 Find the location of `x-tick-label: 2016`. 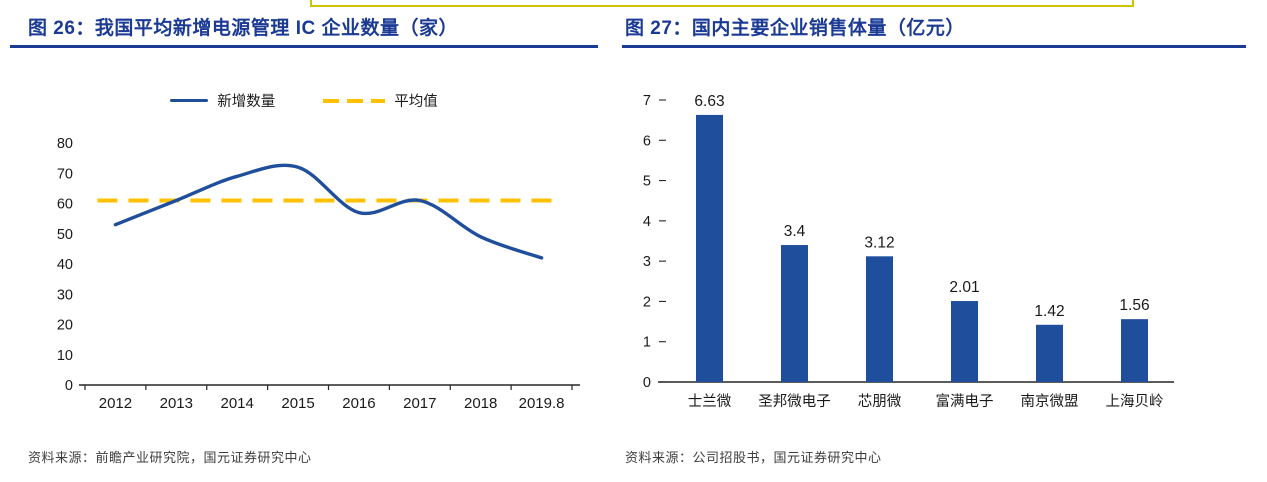

x-tick-label: 2016 is located at coordinates (358, 403).